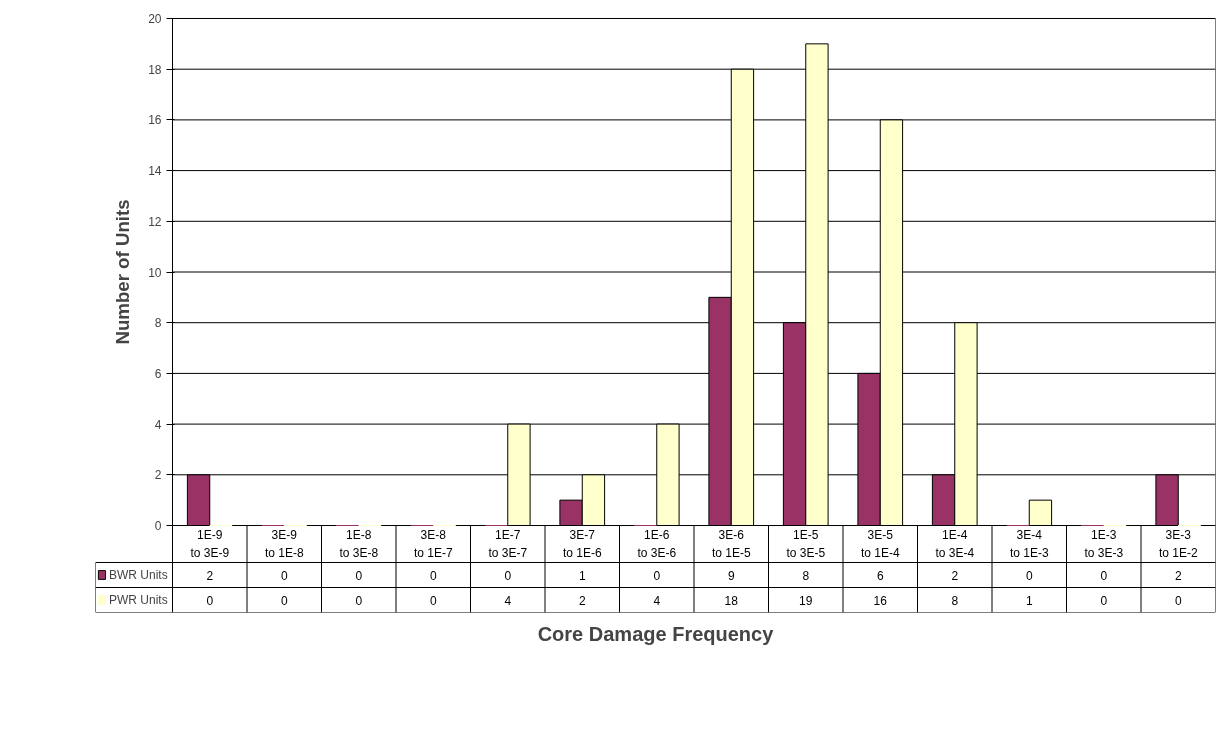  I want to click on y-tick-label: 14, so click(155, 171).